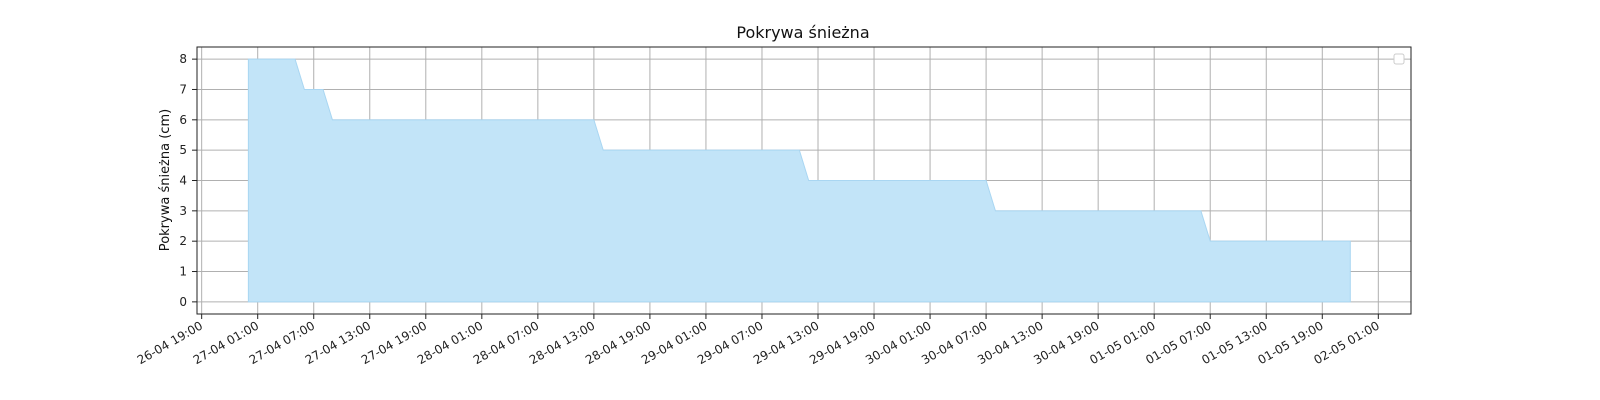 This screenshot has width=1600, height=400. What do you see at coordinates (183, 211) in the screenshot?
I see `y-tick-label: 3` at bounding box center [183, 211].